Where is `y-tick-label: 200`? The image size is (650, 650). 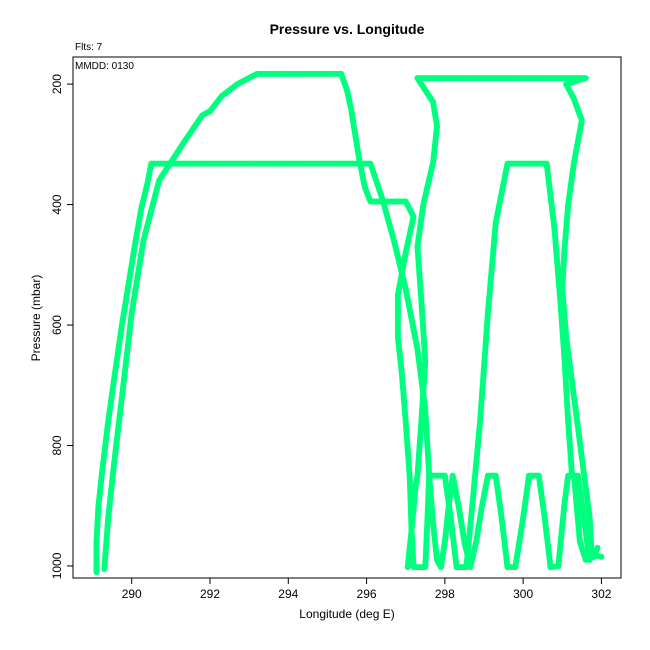 y-tick-label: 200 is located at coordinates (57, 84).